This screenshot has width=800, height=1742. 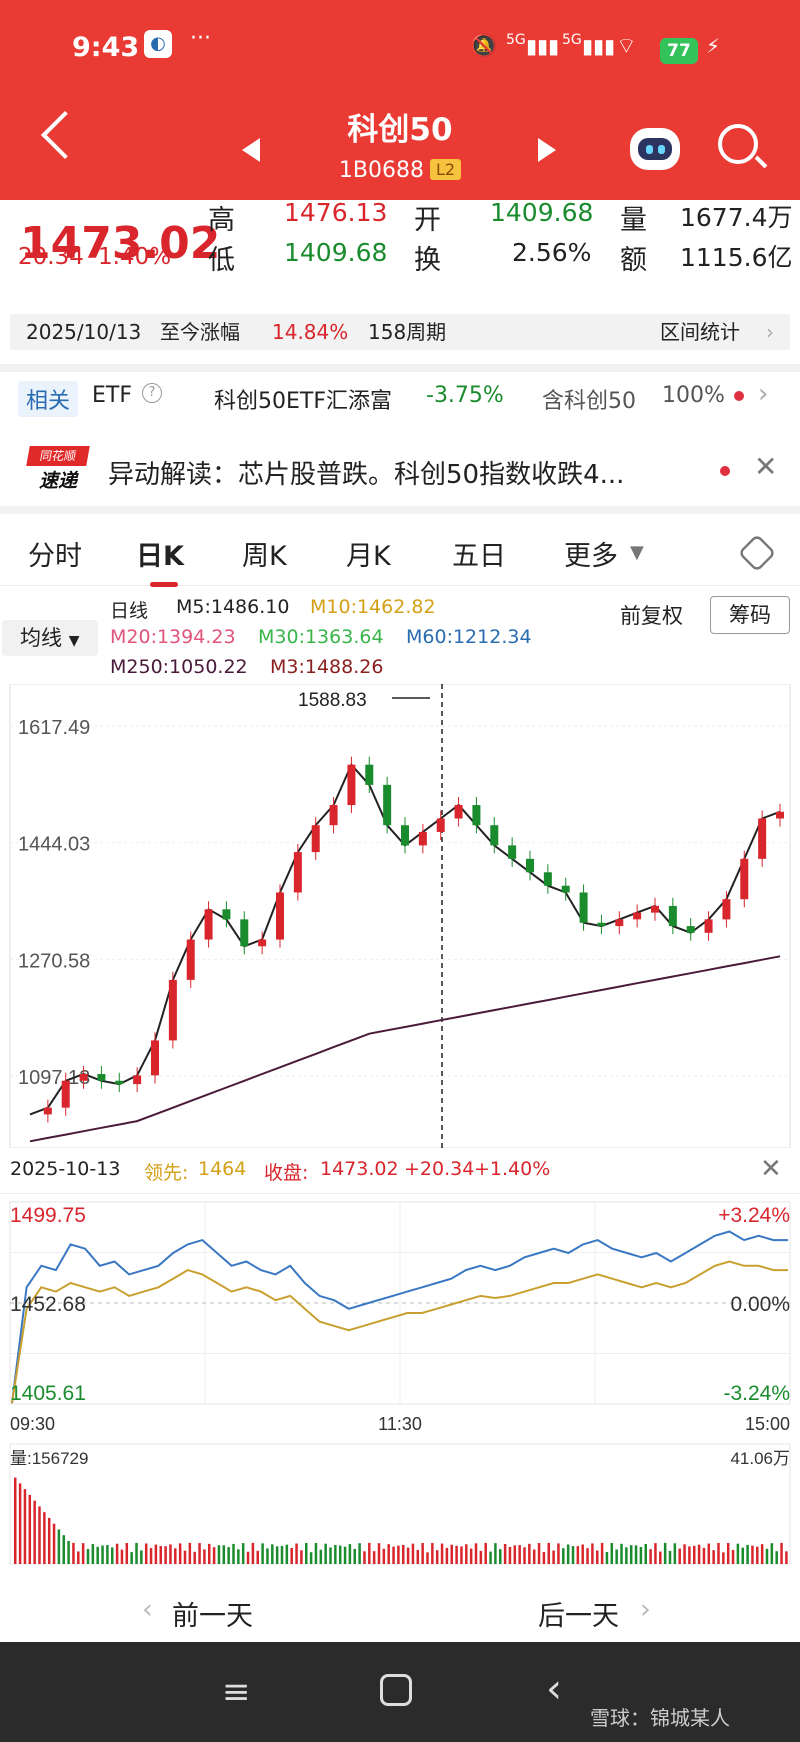 I want to click on turnover-value: 2.56%, so click(x=552, y=252).